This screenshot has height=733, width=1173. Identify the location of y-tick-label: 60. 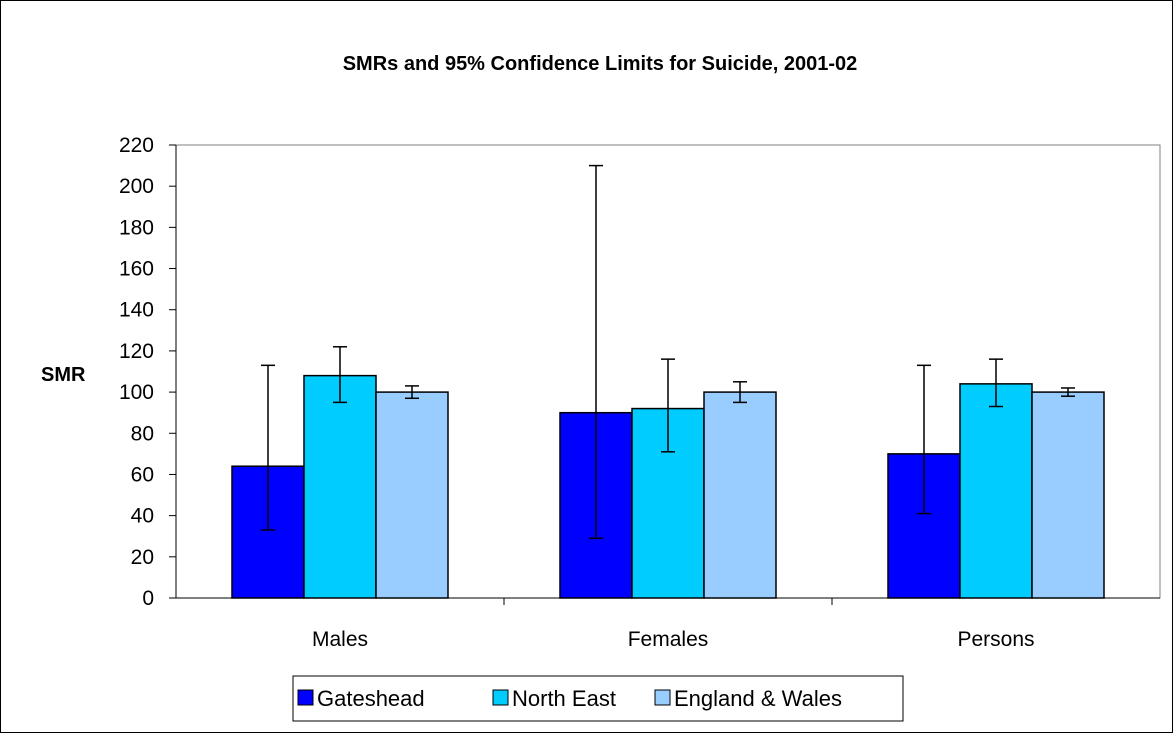
(142, 474).